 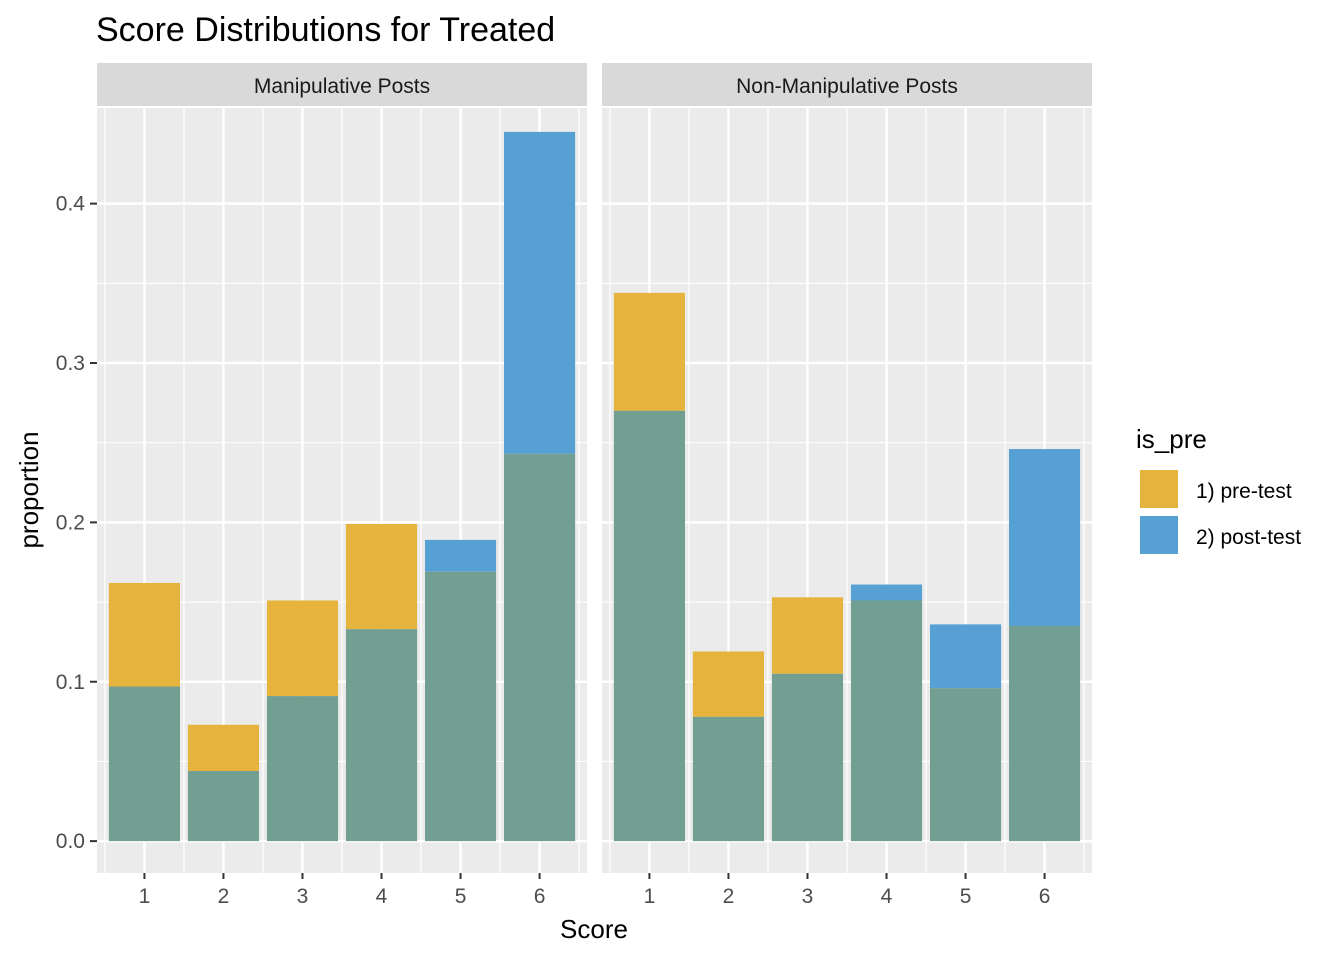 I want to click on y-axis: 0.0 0.1 0.2 0.3 0.4, so click(x=76, y=523).